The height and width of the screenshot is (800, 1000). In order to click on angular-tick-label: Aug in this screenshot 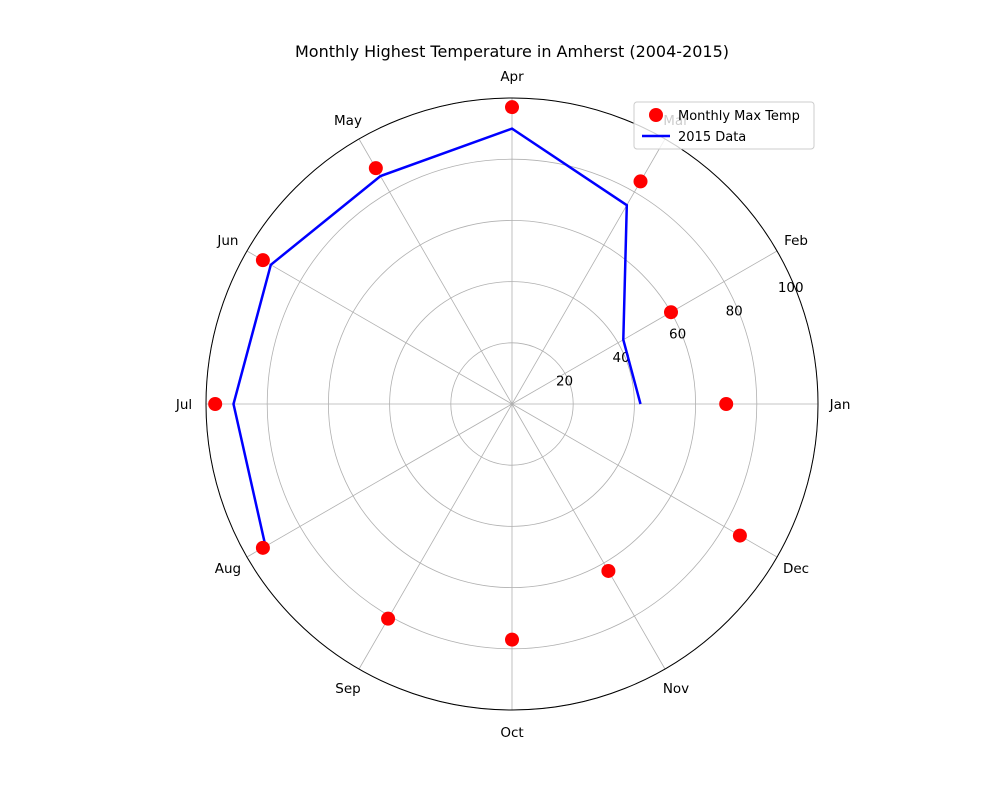, I will do `click(228, 569)`.